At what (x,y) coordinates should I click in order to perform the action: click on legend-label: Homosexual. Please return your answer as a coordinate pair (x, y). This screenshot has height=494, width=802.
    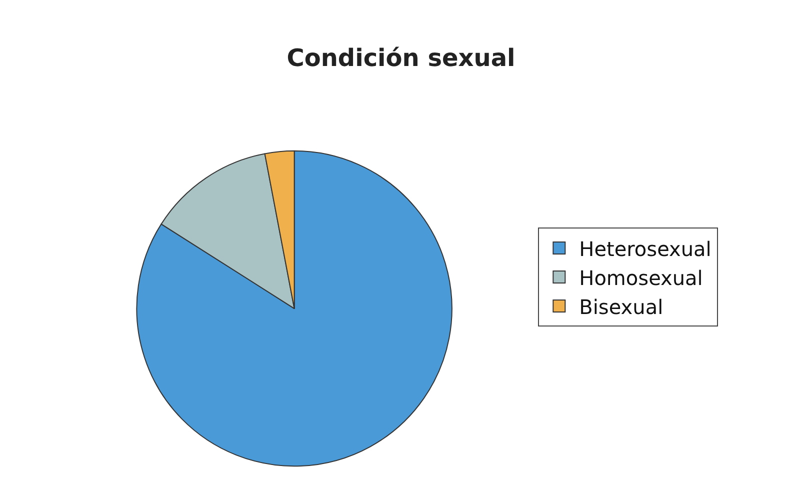
    Looking at the image, I should click on (641, 278).